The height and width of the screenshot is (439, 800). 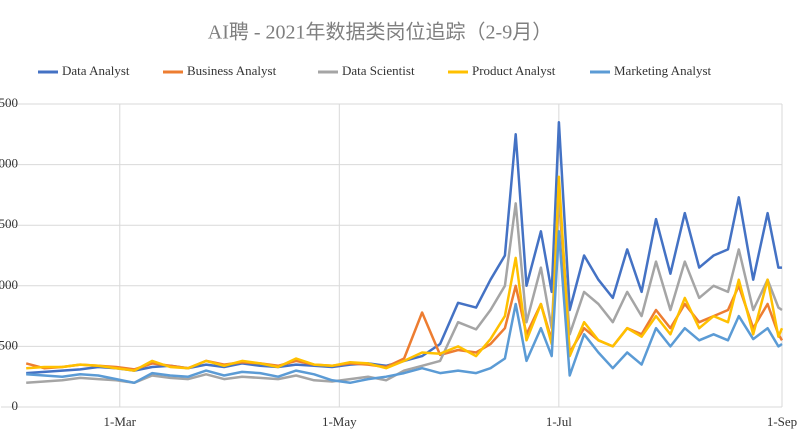 What do you see at coordinates (380, 32) in the screenshot?
I see `chart-title: AI聘 - 2021年数据类岗位追踪（2-9月）` at bounding box center [380, 32].